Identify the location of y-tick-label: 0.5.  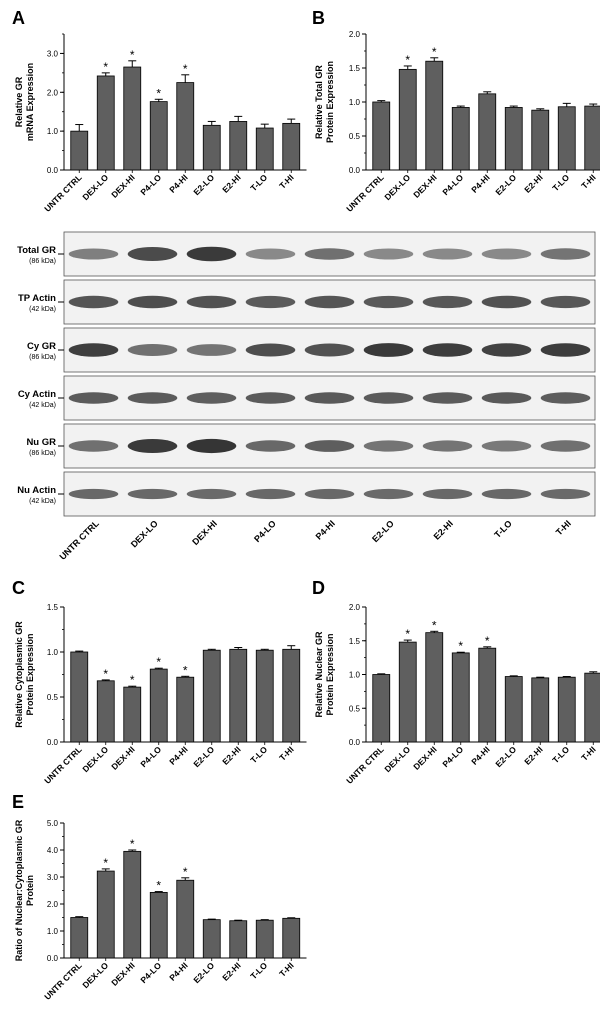
(53, 697).